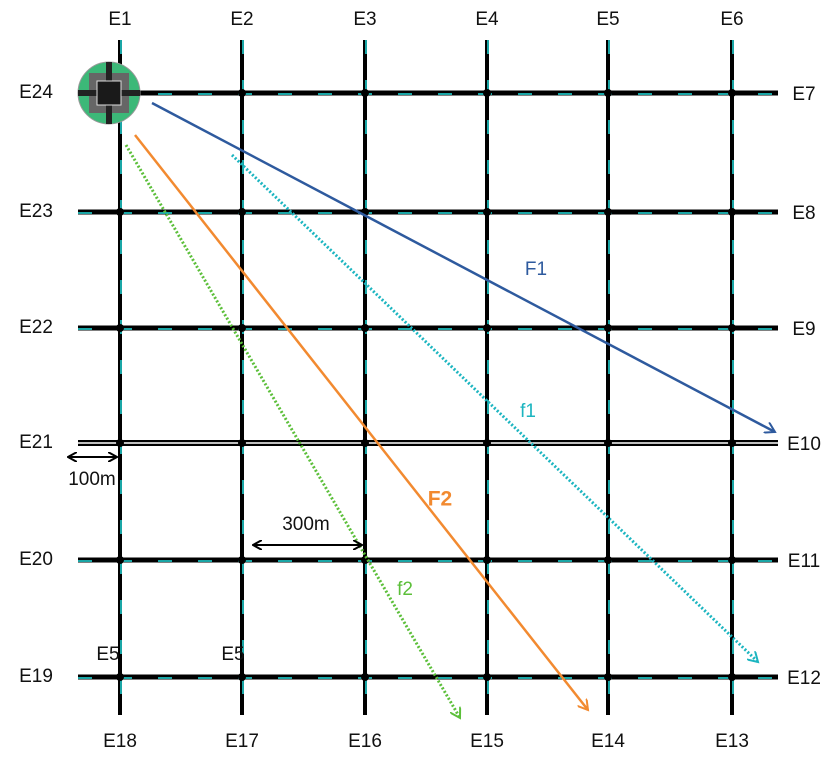  I want to click on edge-label: E16, so click(365, 741).